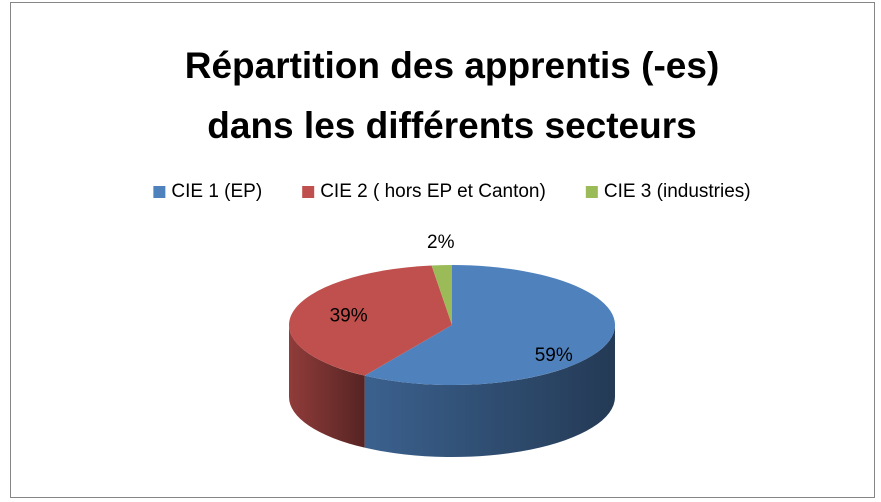 The height and width of the screenshot is (502, 881). I want to click on legend-label: CIE 1 (EP), so click(216, 191).